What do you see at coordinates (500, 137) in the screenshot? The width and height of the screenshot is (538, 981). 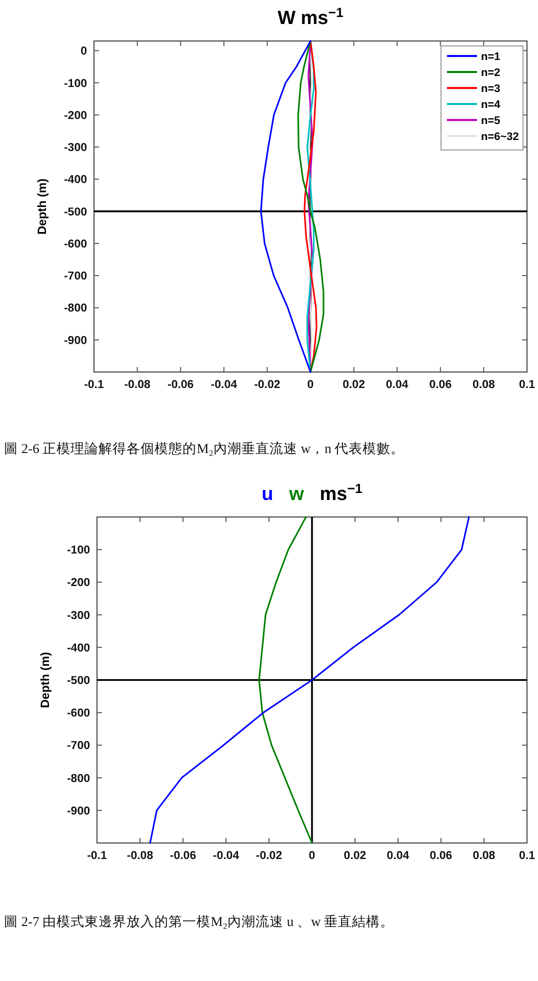 I see `legend-label: n=6~32` at bounding box center [500, 137].